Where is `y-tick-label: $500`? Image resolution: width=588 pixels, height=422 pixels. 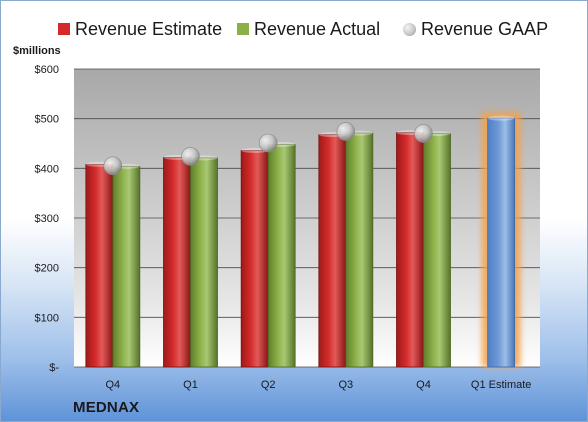
y-tick-label: $500 is located at coordinates (47, 120).